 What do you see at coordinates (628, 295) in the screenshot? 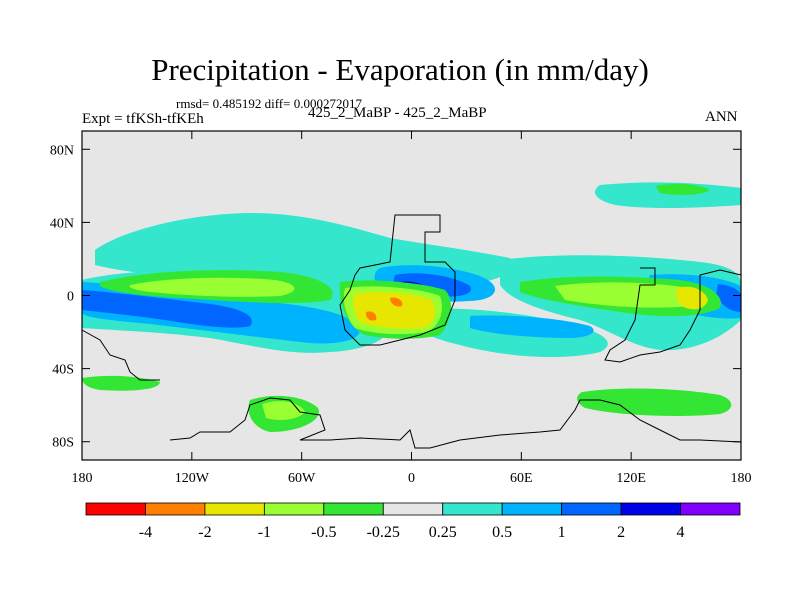
I see `field-region-indo-ygreen` at bounding box center [628, 295].